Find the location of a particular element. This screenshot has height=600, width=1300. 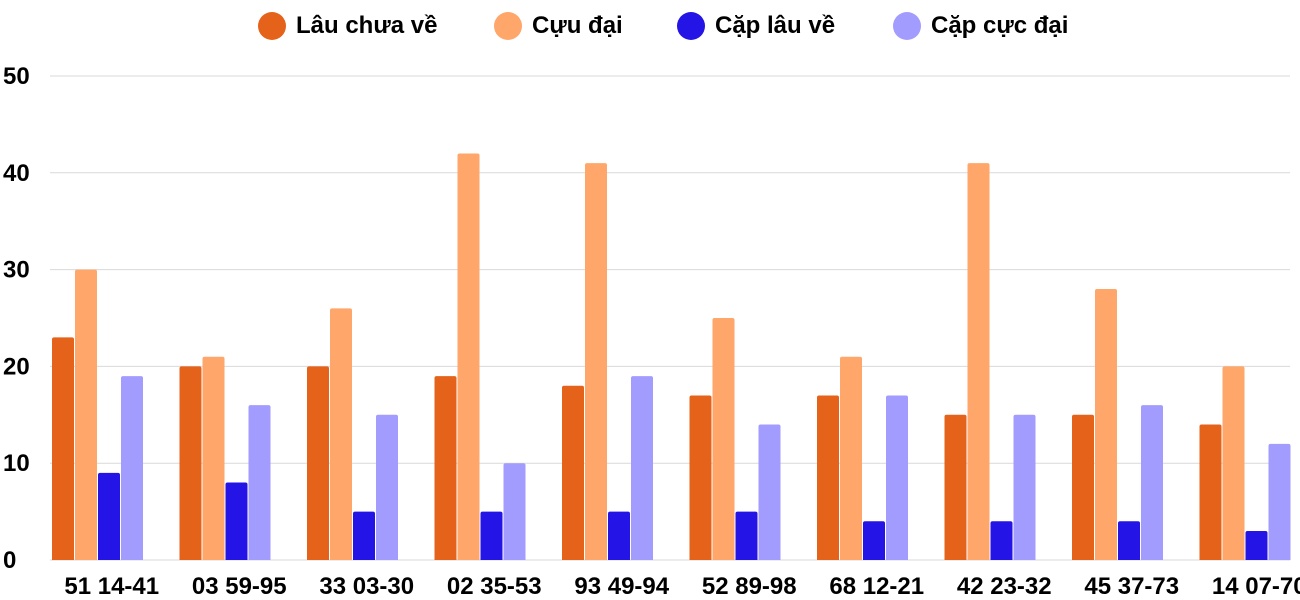

y-tick-label-0: 0 is located at coordinates (9, 560).